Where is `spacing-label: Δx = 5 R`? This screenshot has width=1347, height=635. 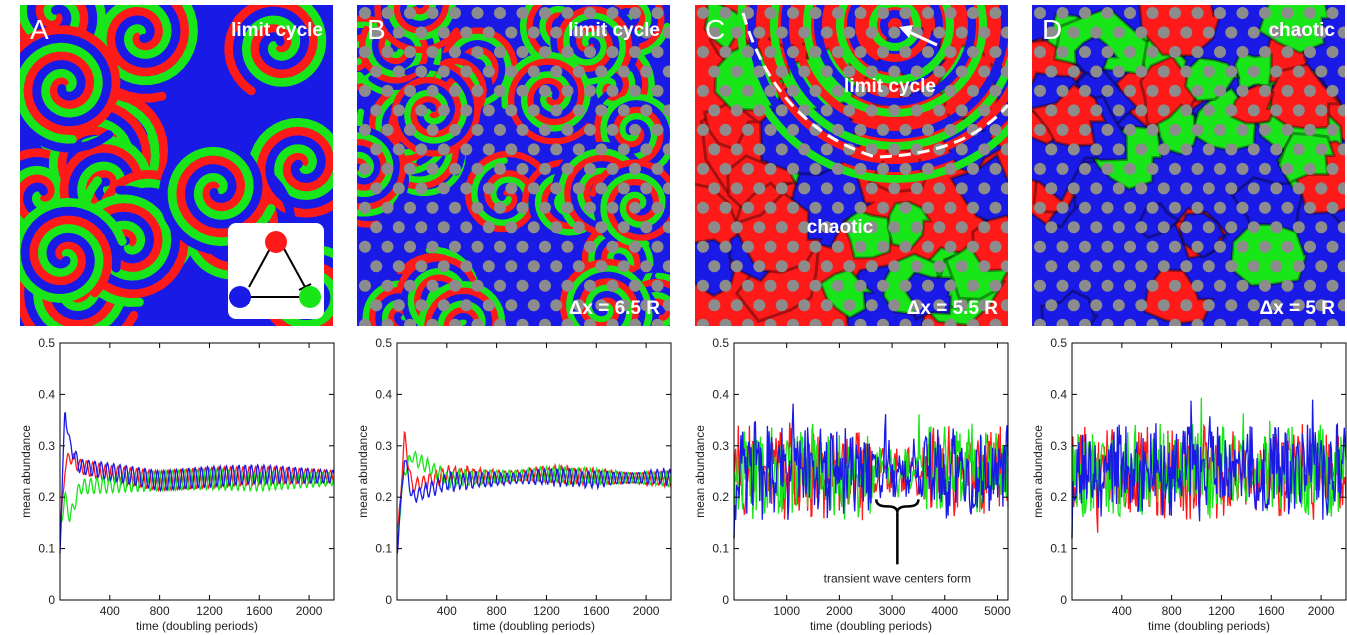 spacing-label: Δx = 5 R is located at coordinates (1298, 308).